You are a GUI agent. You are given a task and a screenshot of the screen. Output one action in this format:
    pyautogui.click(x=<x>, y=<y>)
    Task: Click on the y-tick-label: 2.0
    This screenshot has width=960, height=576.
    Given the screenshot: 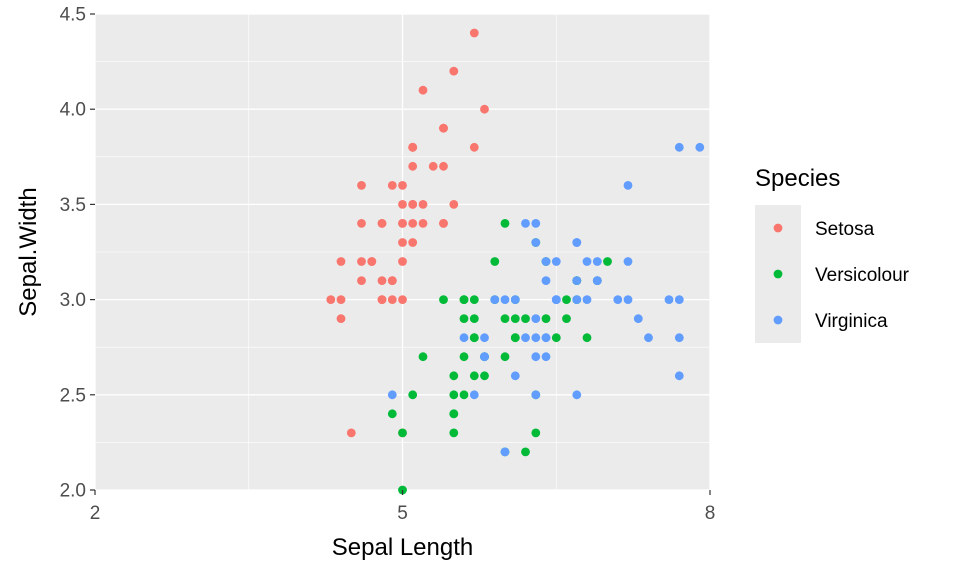 What is the action you would take?
    pyautogui.click(x=73, y=491)
    